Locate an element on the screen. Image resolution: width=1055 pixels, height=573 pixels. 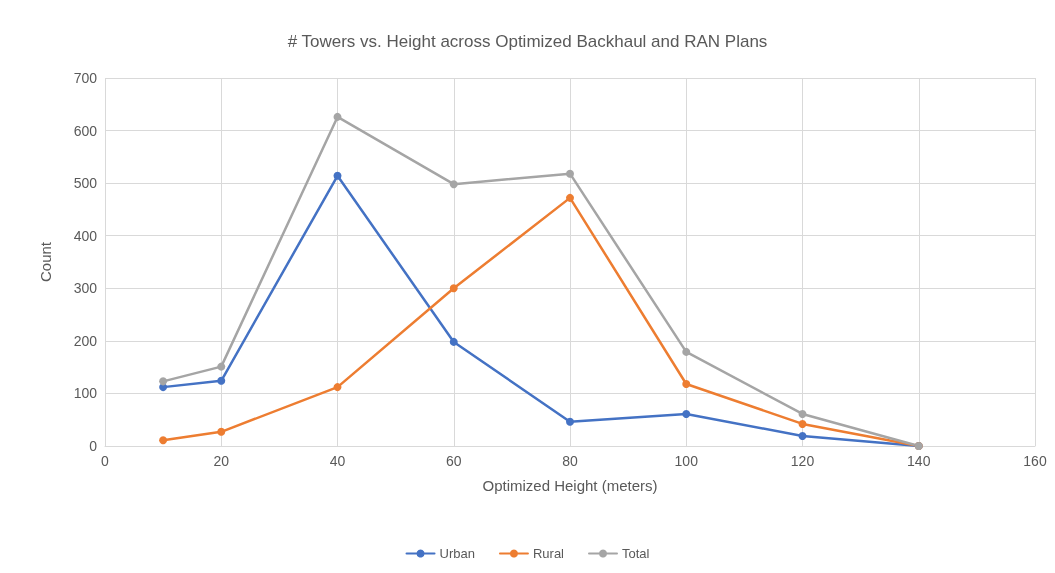
y-tick-label: 200 is located at coordinates (85, 340).